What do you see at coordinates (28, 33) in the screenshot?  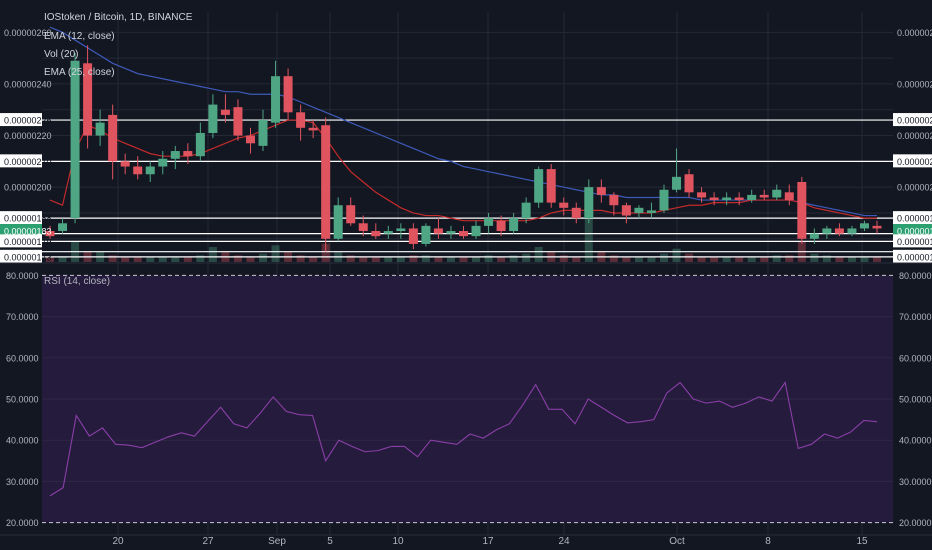 I see `price-tick-label: 0.00000260` at bounding box center [28, 33].